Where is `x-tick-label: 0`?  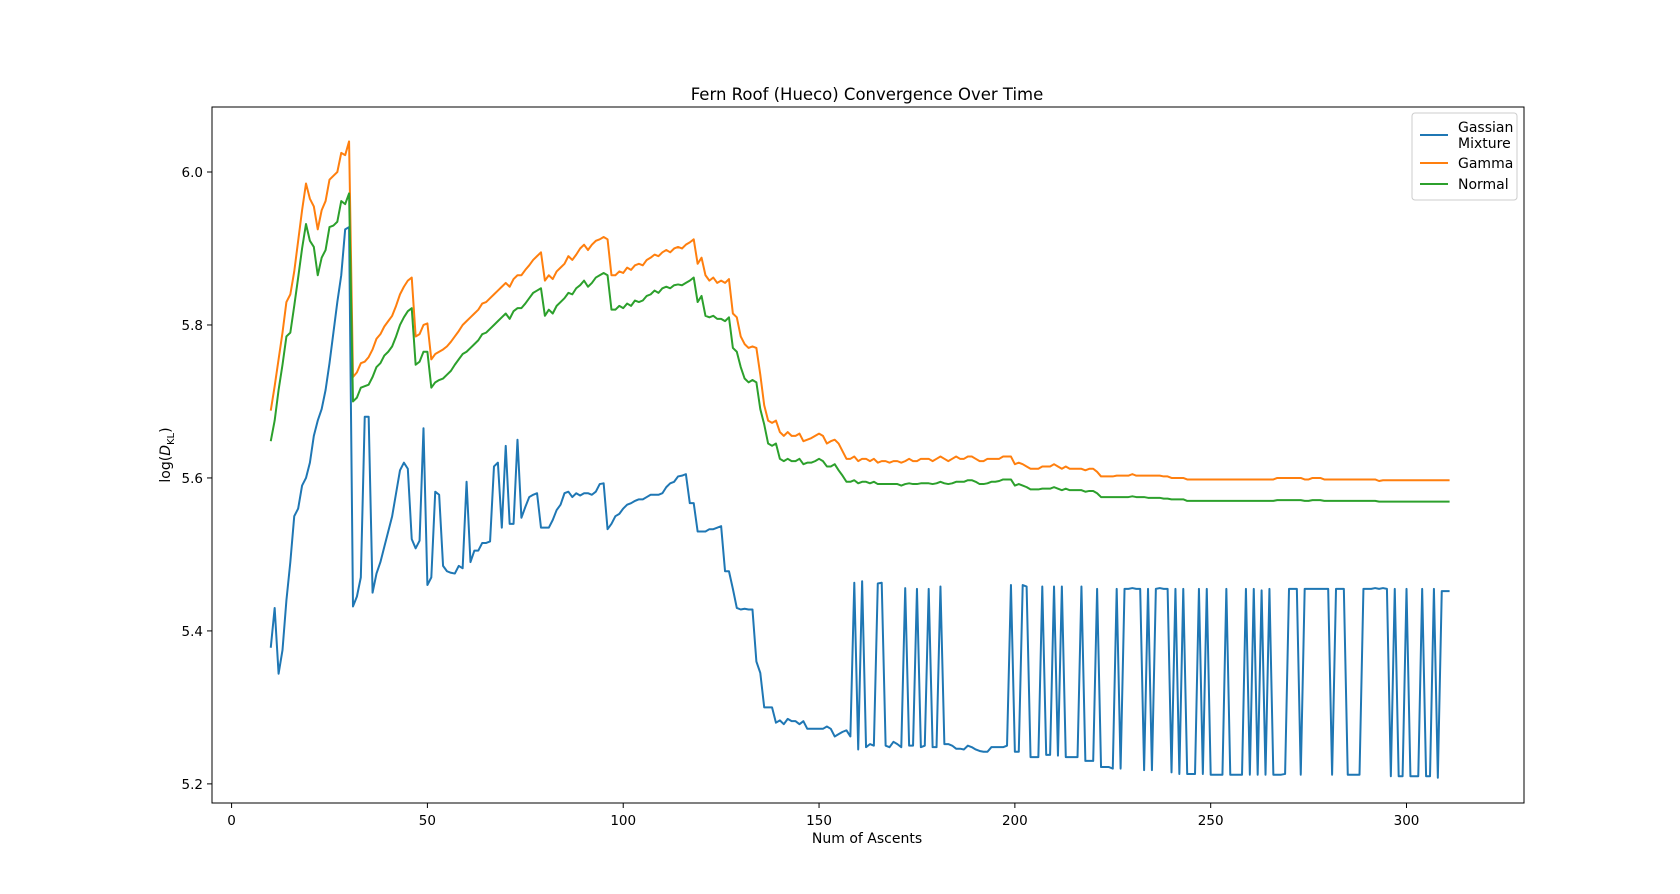 x-tick-label: 0 is located at coordinates (231, 821).